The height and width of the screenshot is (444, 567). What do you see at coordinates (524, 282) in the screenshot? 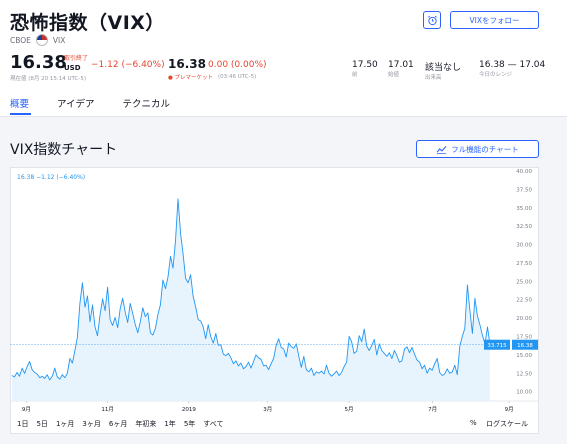
I see `y-tick-label: 25.00` at bounding box center [524, 282].